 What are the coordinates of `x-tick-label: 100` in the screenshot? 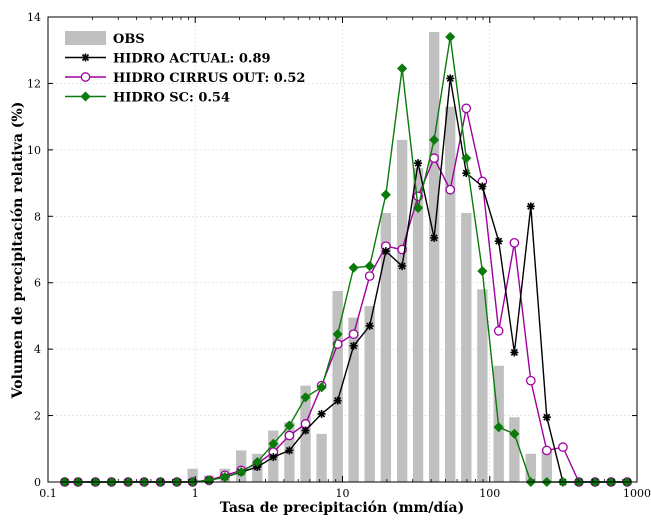 It's located at (489, 493).